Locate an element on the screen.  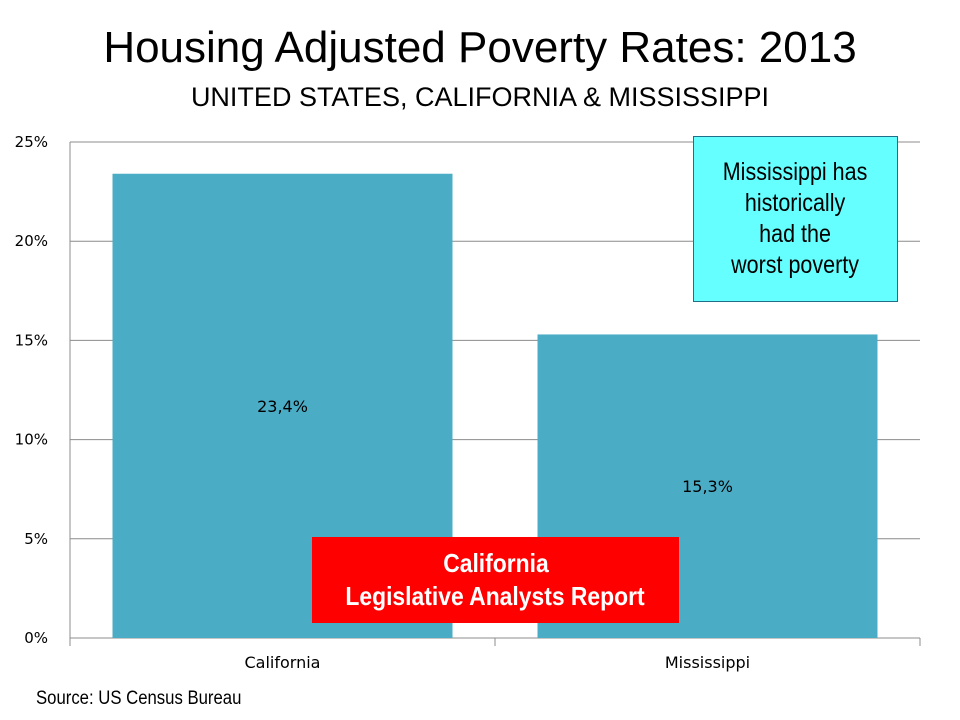
chart-subtitle: UNITED STATES, CALIFORNIA & MISSISSIPPI is located at coordinates (480, 97).